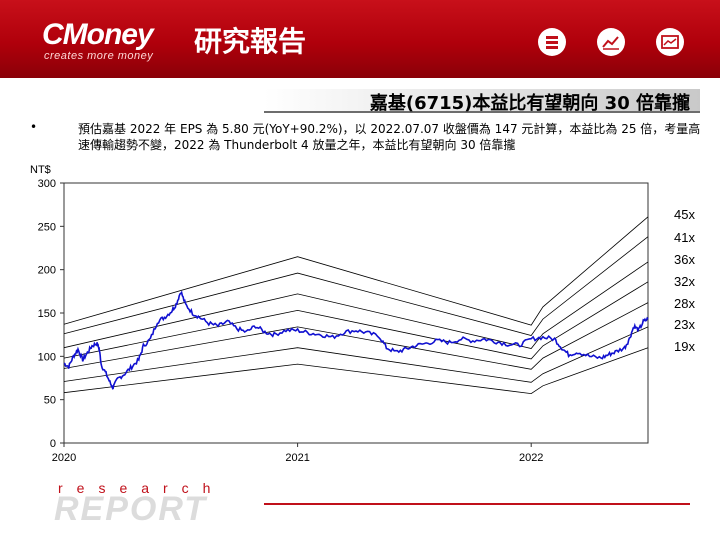  What do you see at coordinates (53, 444) in the screenshot?
I see `y-tick-label: 0` at bounding box center [53, 444].